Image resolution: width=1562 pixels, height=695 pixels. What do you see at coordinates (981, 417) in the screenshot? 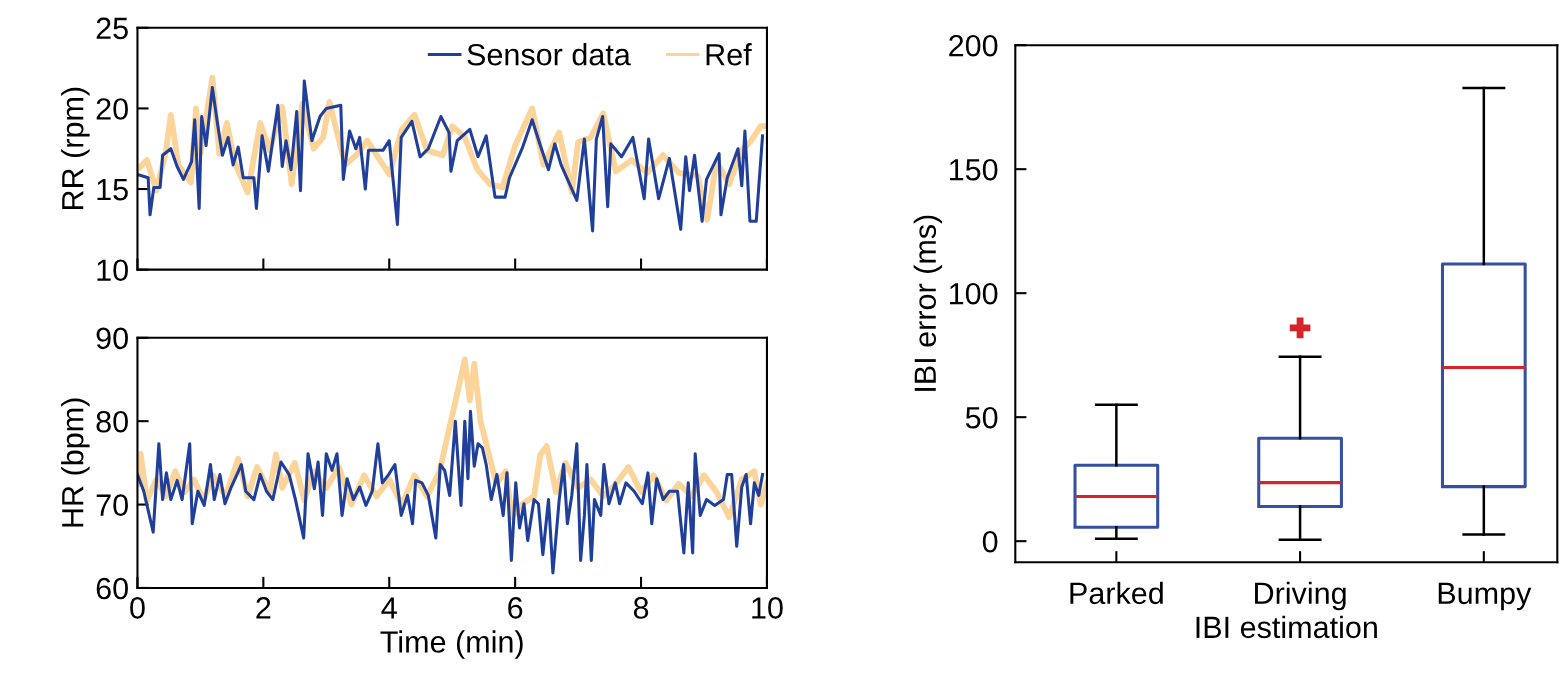
I see `y-tick-label: 50` at bounding box center [981, 417].